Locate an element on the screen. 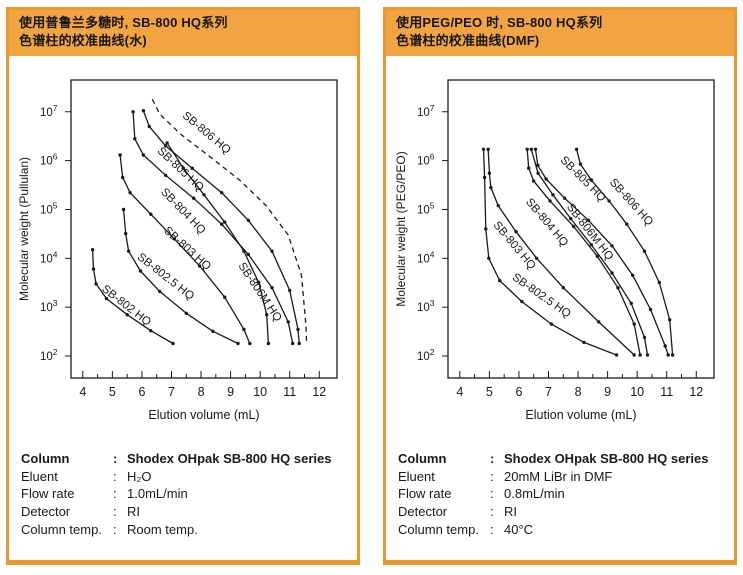  panel-water-title-line1: 使用普鲁兰多糖时, SB-800 HQ系列 is located at coordinates (123, 22).